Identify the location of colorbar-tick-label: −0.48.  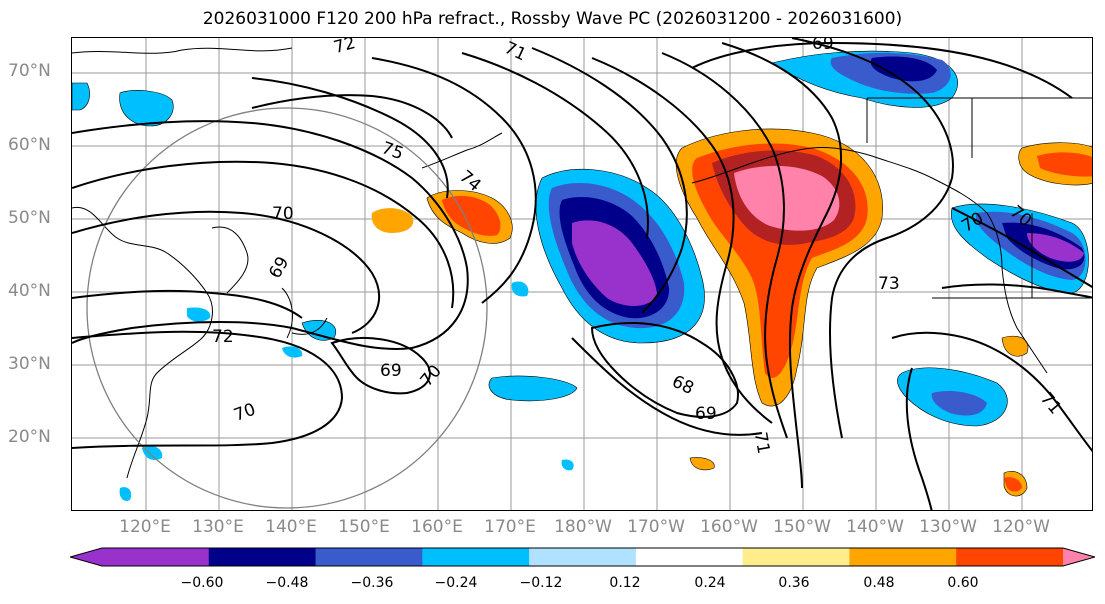
(287, 583).